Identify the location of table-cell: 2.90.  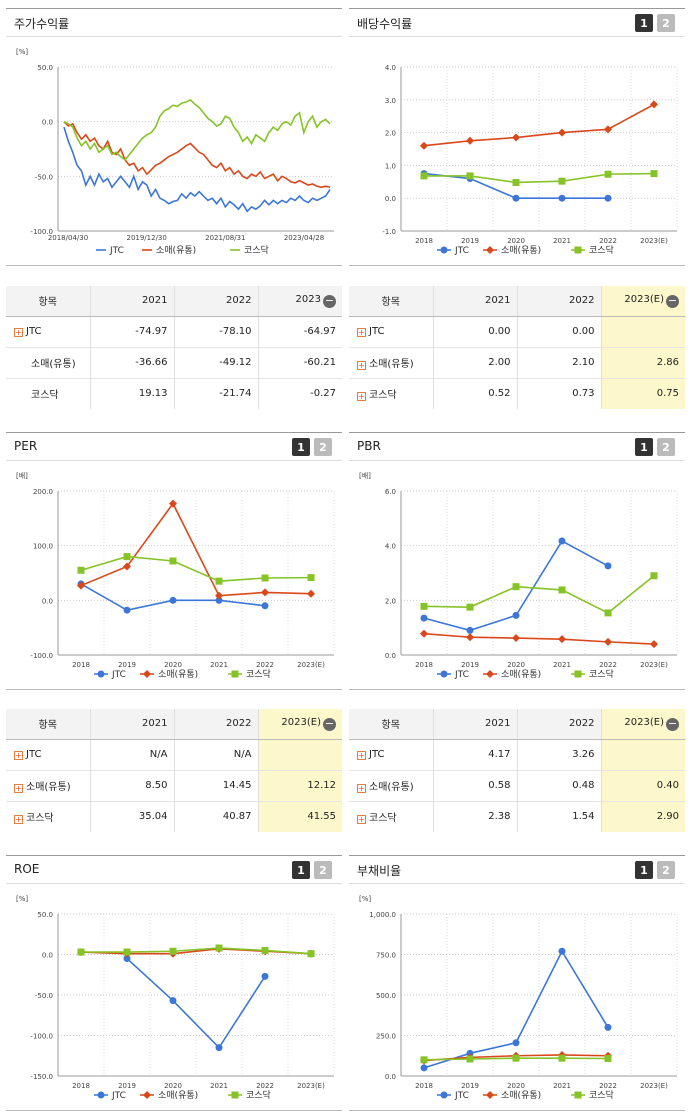
(642, 816).